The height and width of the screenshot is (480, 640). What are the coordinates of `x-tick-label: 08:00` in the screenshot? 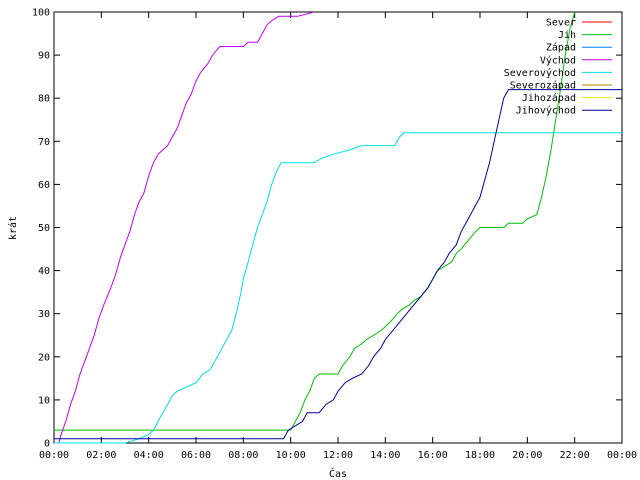 It's located at (243, 455).